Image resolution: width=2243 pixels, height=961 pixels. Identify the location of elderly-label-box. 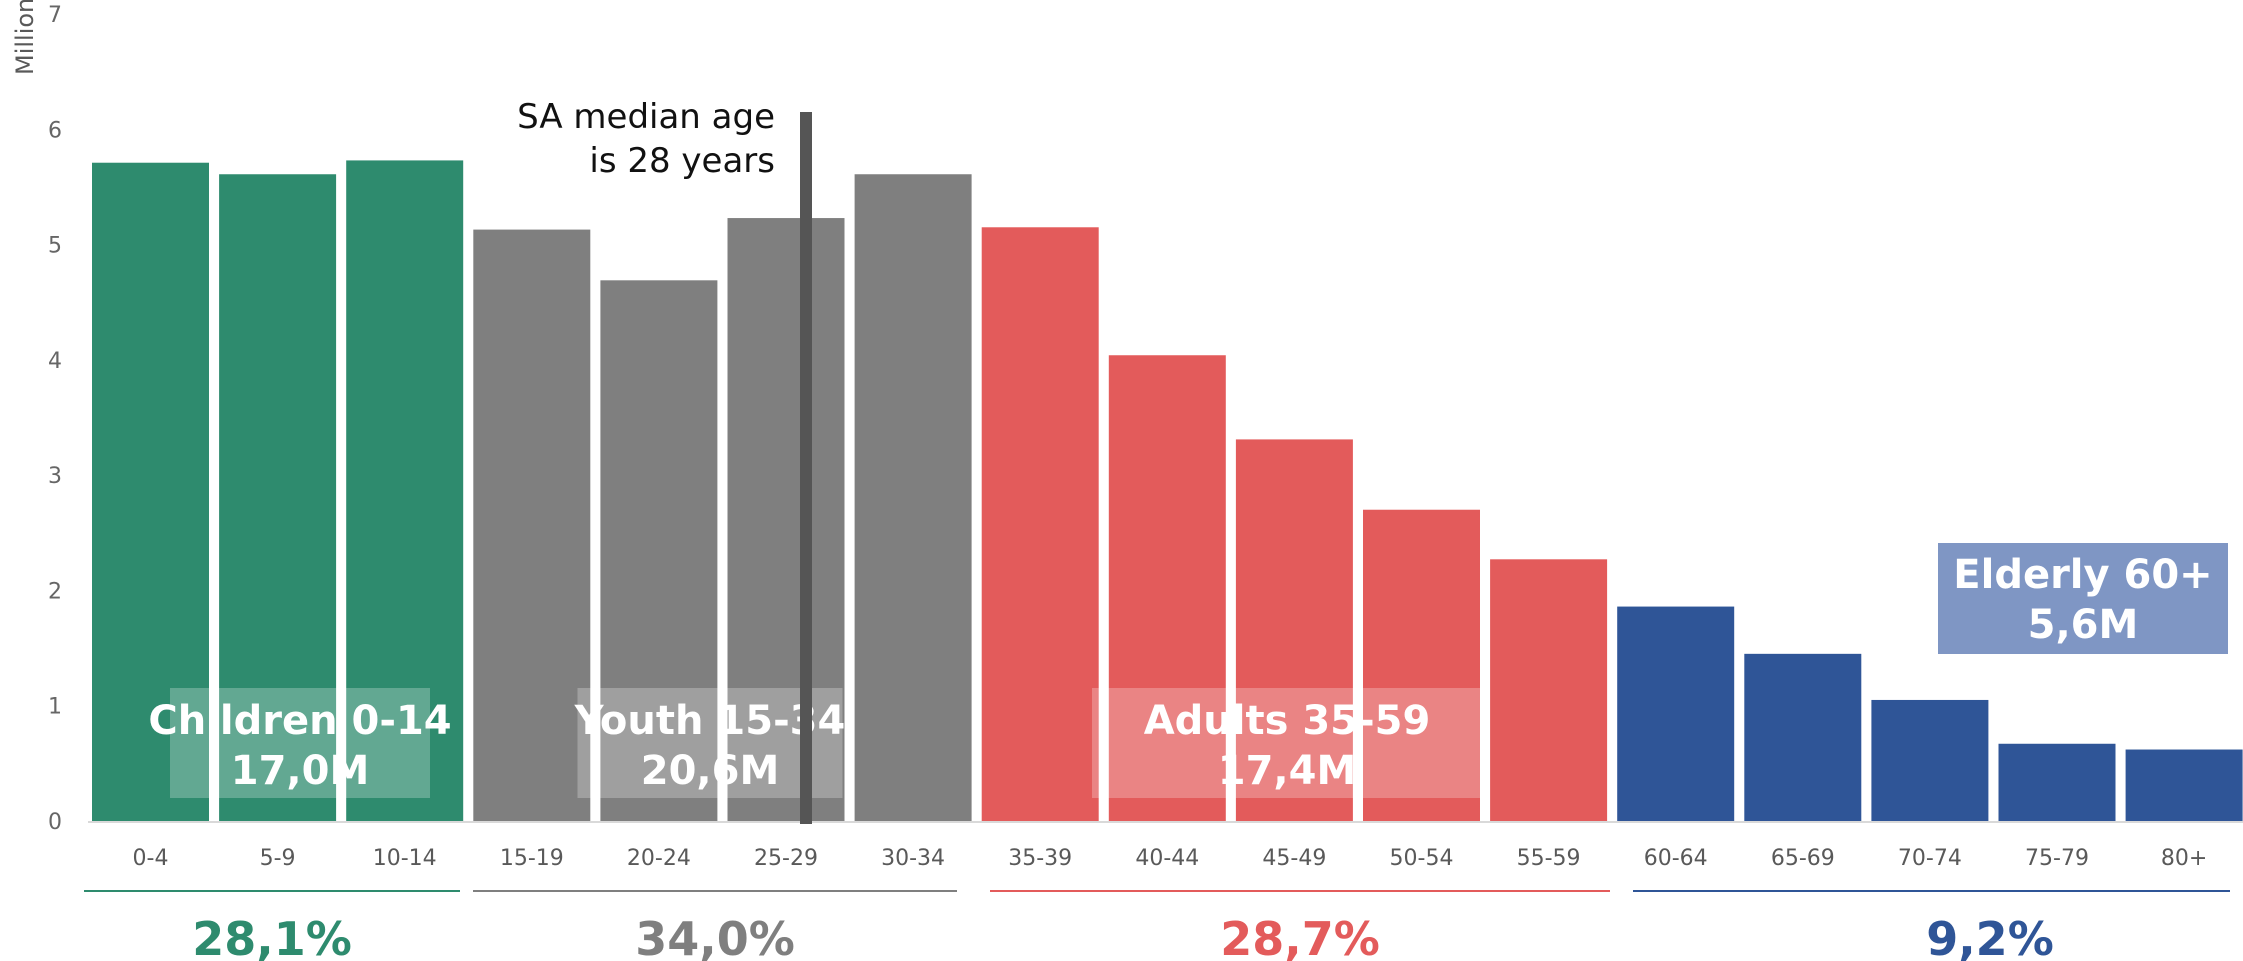
(2083, 598).